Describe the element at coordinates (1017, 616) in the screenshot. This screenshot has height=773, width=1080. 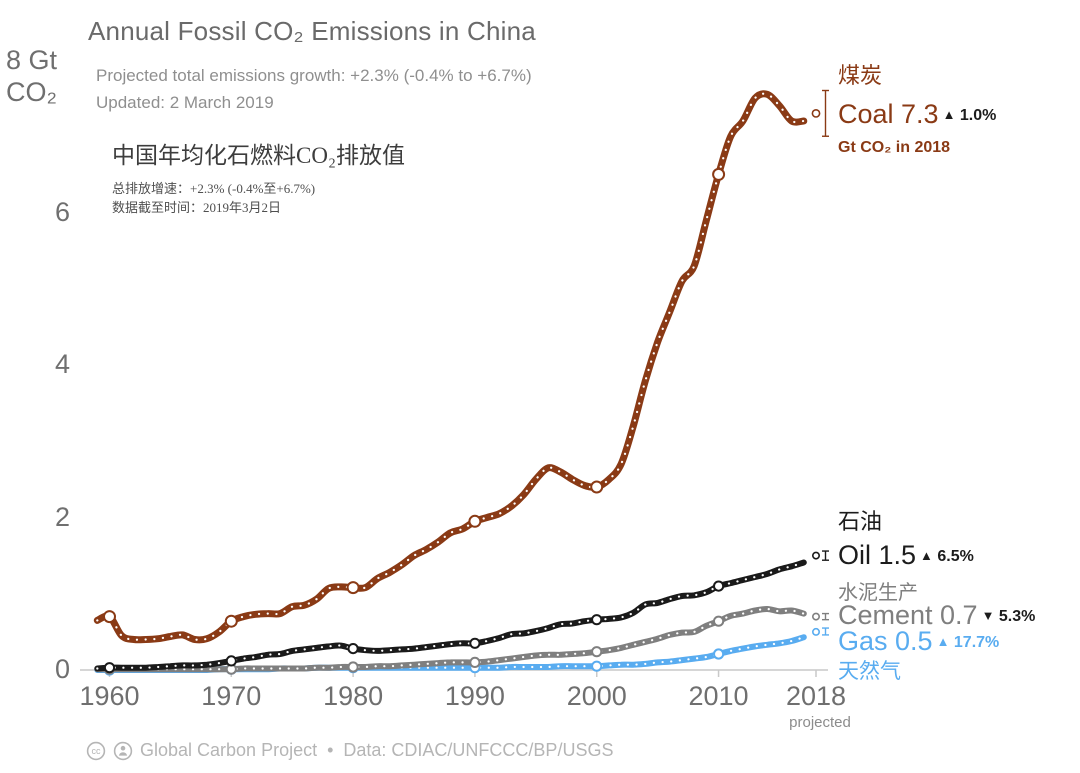
I see `cement-change-pct: 5.3%` at that location.